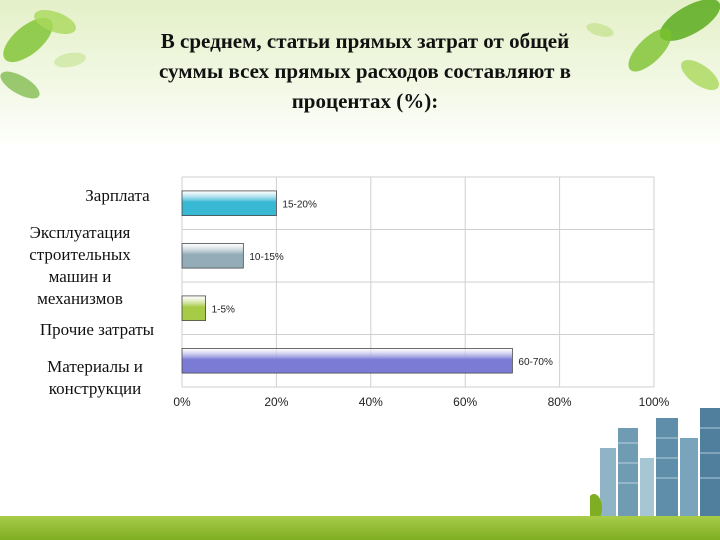 The height and width of the screenshot is (540, 720). Describe the element at coordinates (80, 298) in the screenshot. I see `category-label-line: механизмов` at that location.